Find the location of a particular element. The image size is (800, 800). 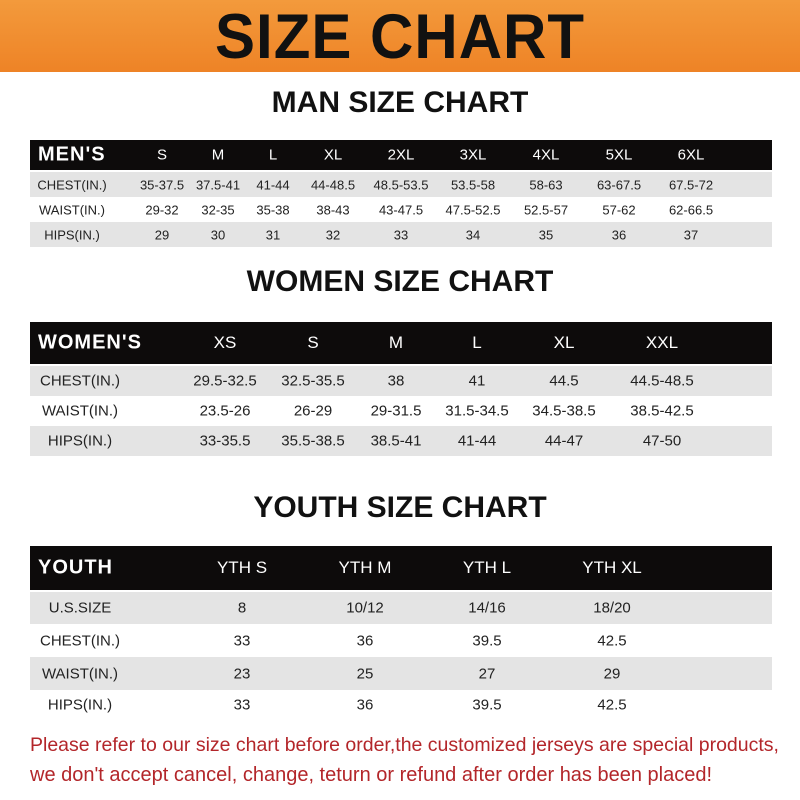

table-cell: 25 is located at coordinates (365, 673).